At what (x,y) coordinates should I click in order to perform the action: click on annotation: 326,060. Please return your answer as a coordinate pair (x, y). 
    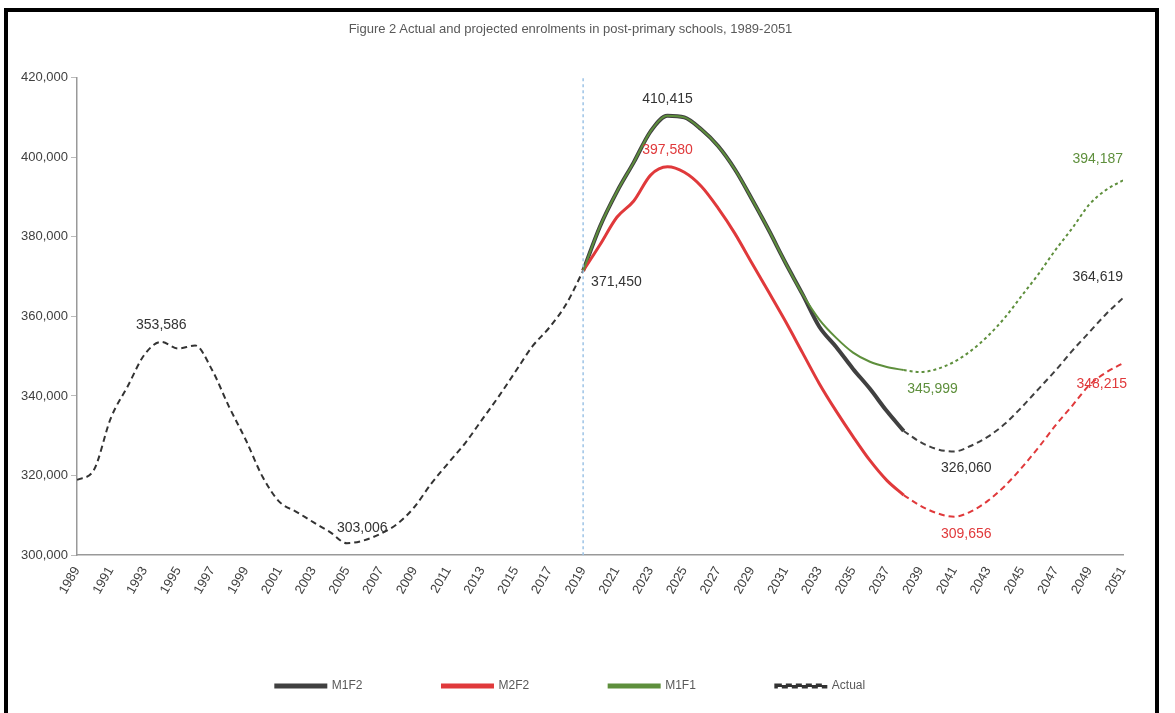
    Looking at the image, I should click on (966, 467).